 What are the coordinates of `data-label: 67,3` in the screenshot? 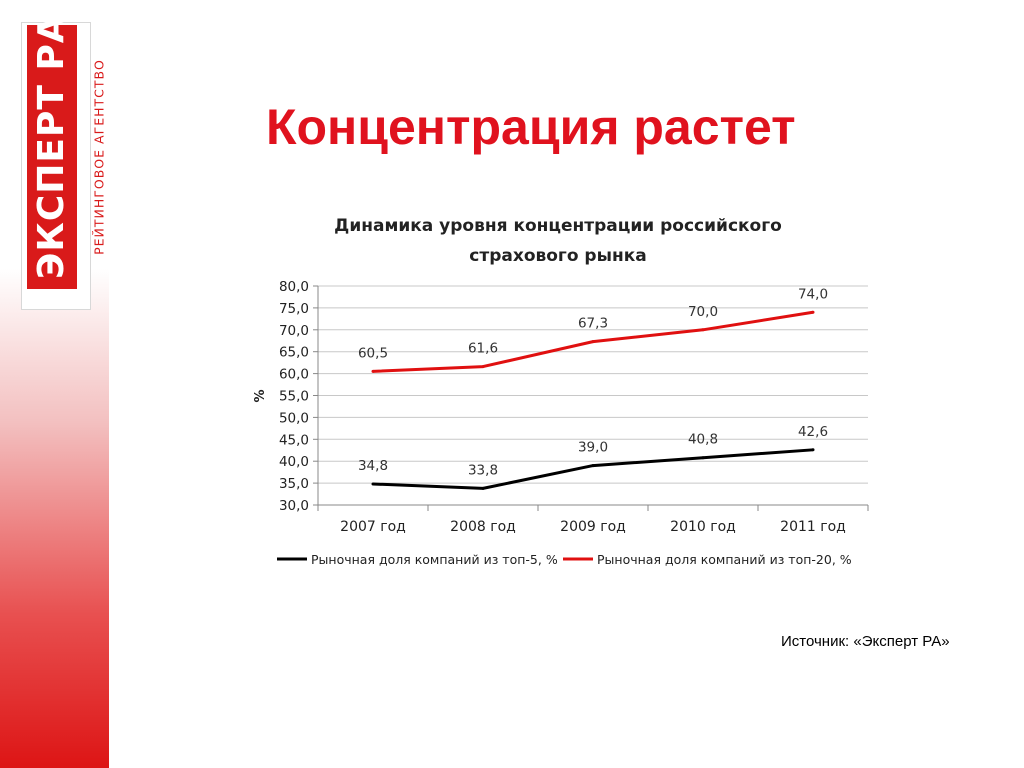 It's located at (593, 324).